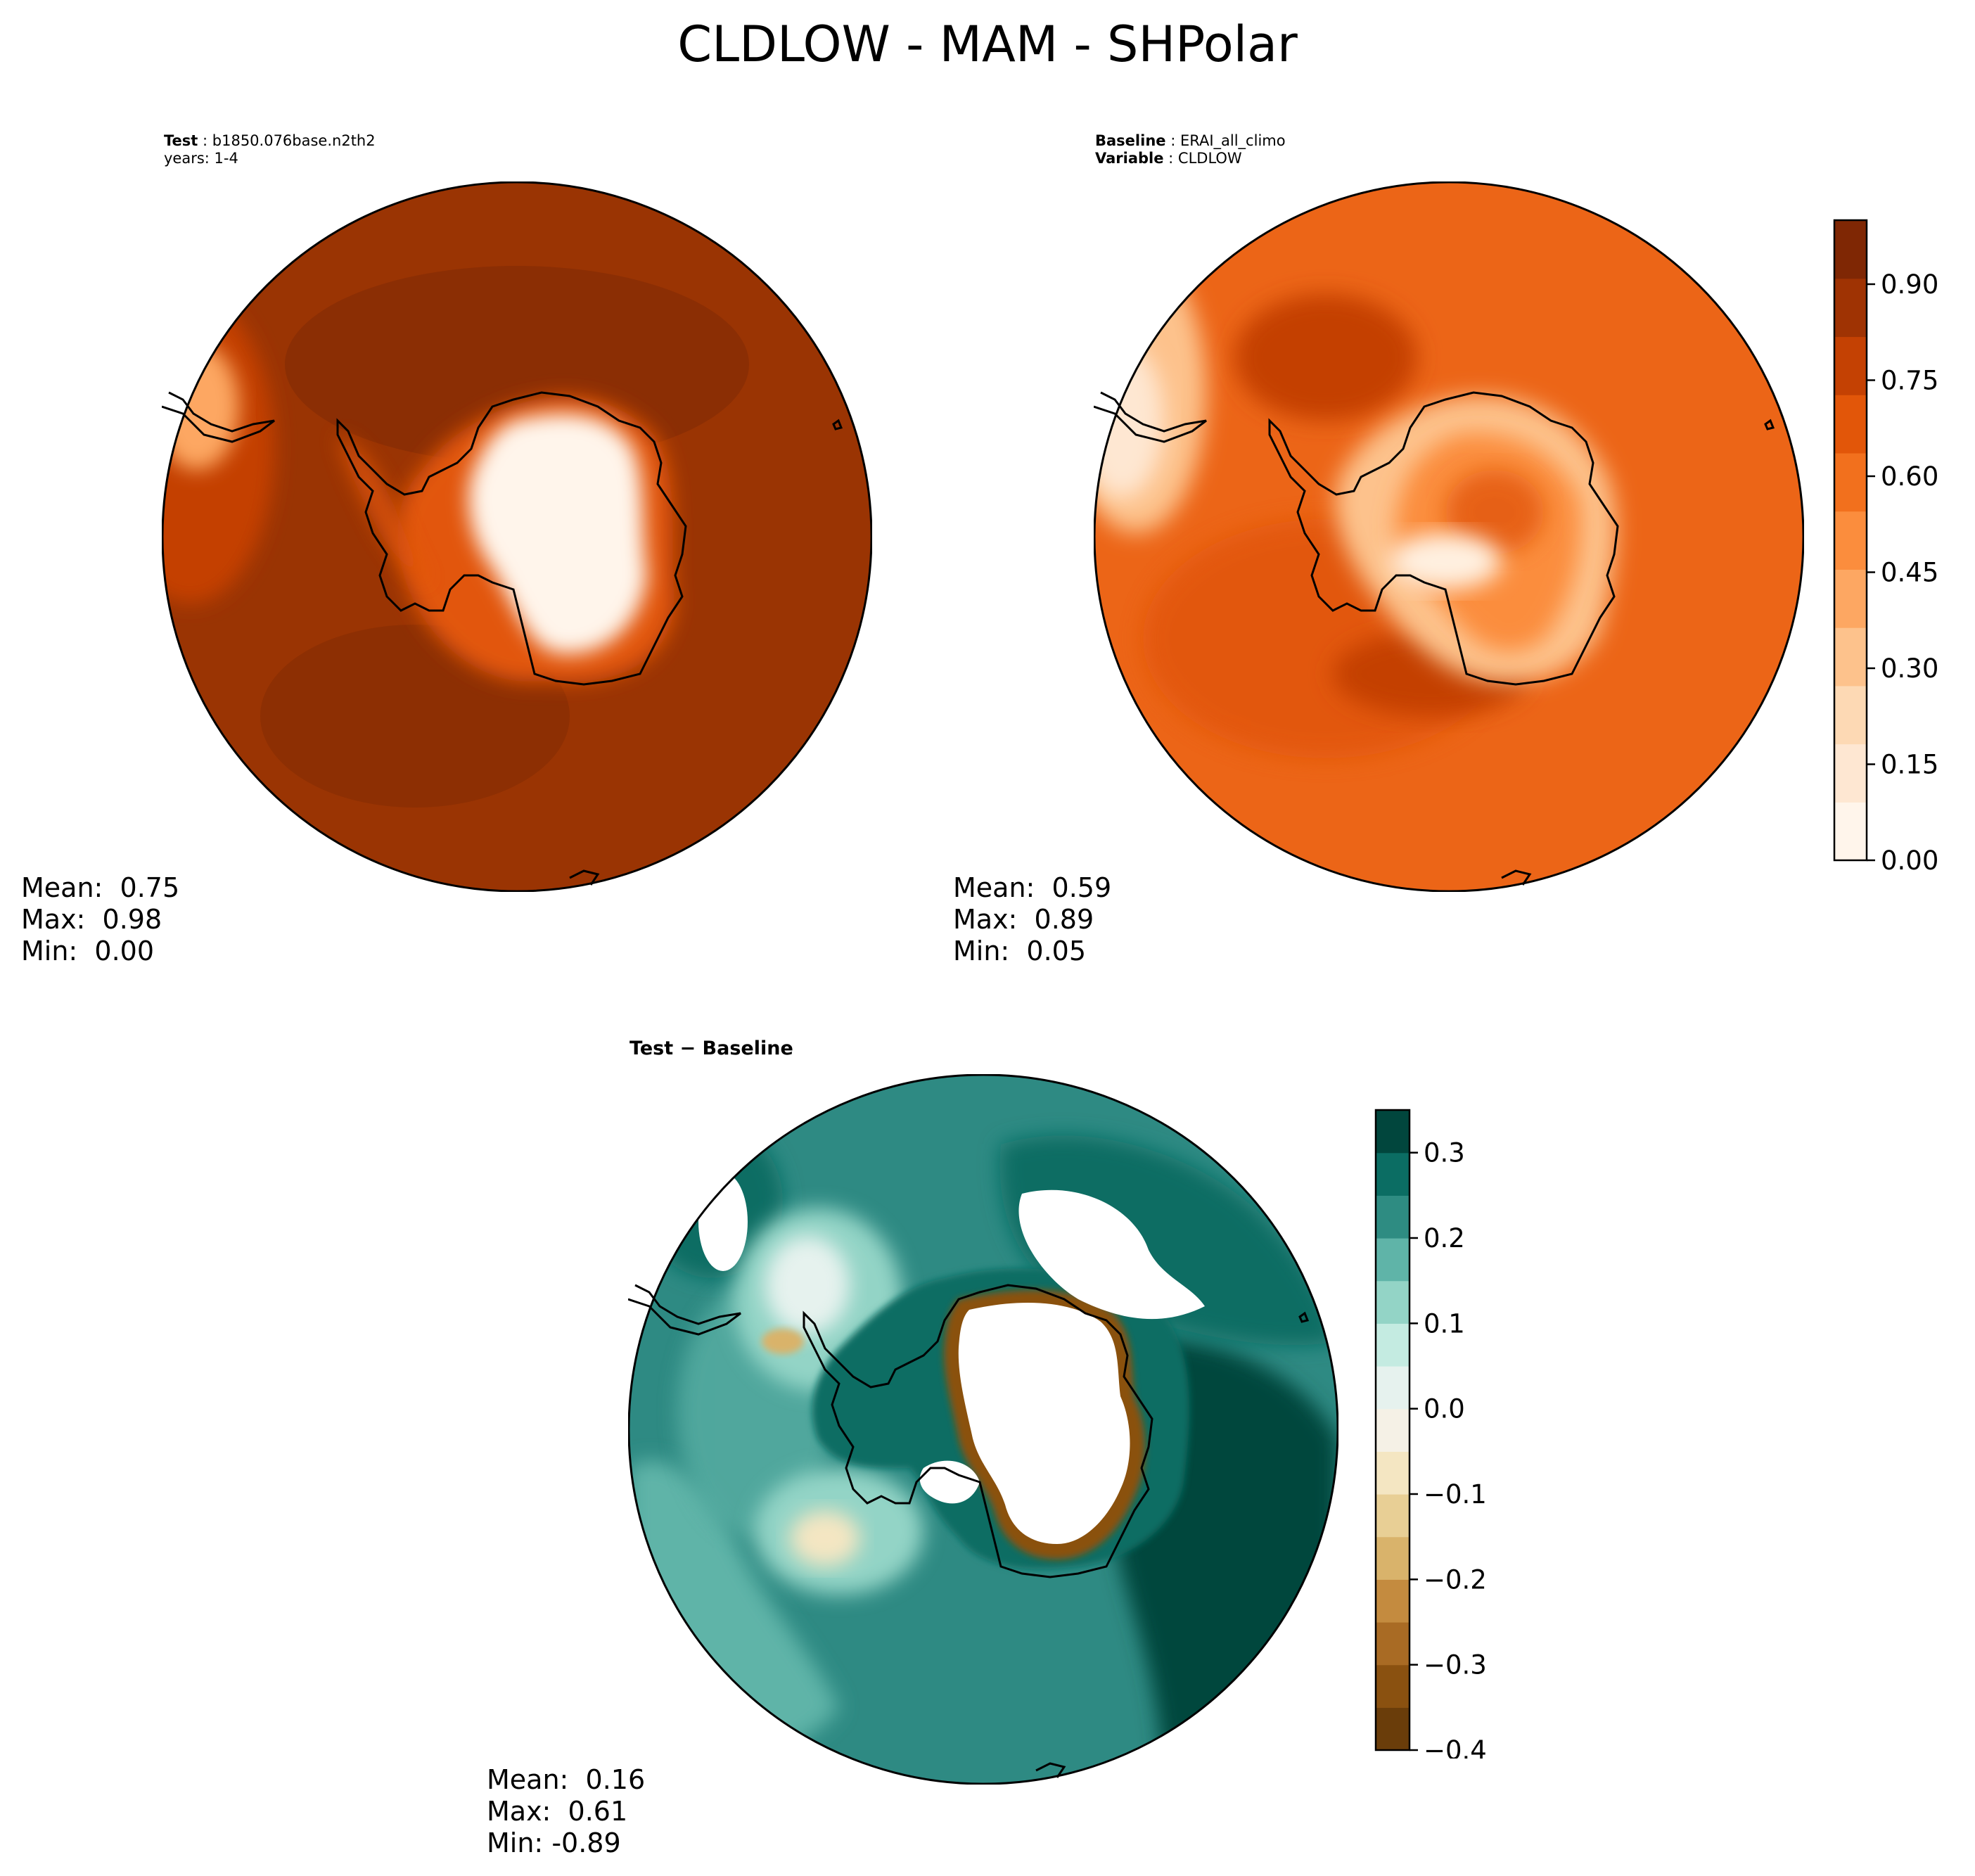  I want to click on test-map, so click(517, 536).